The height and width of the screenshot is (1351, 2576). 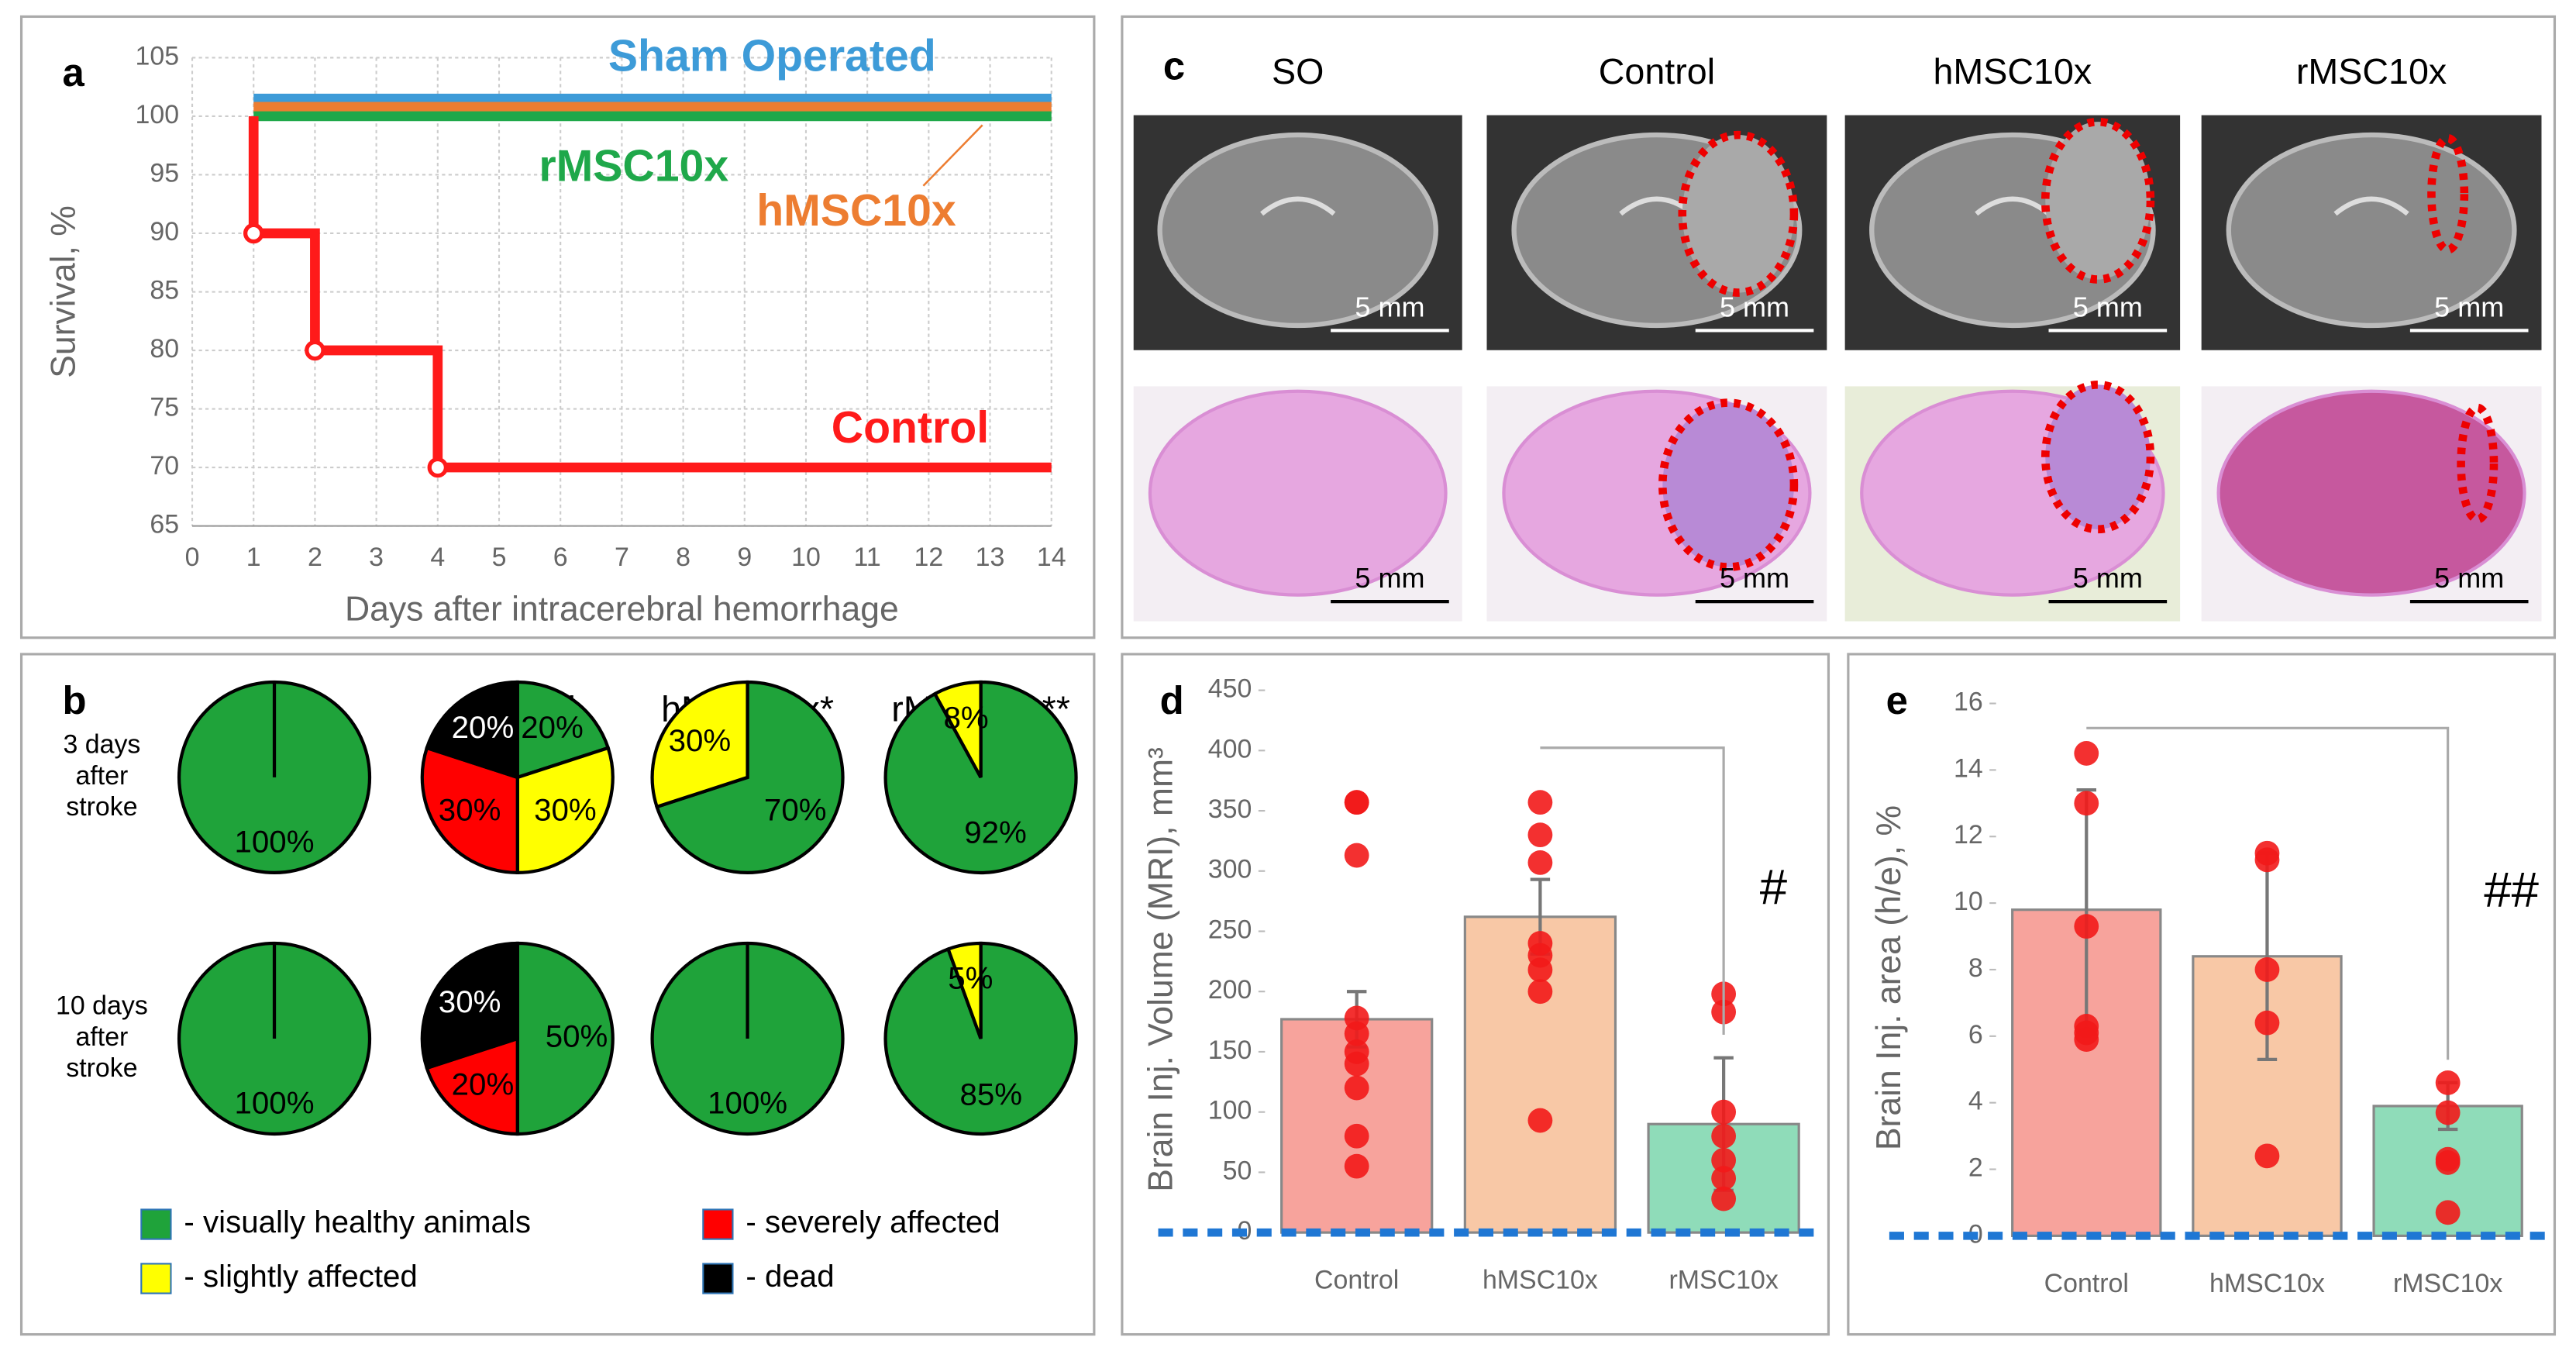 I want to click on pie-label: 70%, so click(x=795, y=809).